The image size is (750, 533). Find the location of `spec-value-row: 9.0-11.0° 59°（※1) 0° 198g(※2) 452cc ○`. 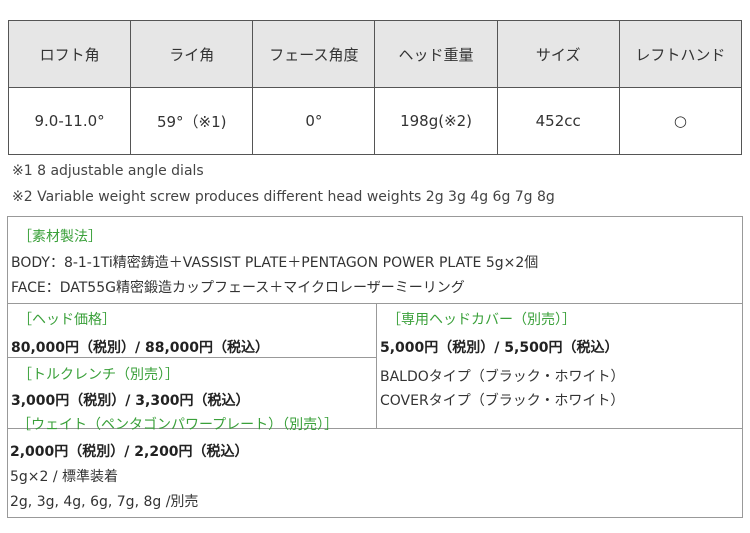

spec-value-row: 9.0-11.0° 59°（※1) 0° 198g(※2) 452cc ○ is located at coordinates (375, 121).